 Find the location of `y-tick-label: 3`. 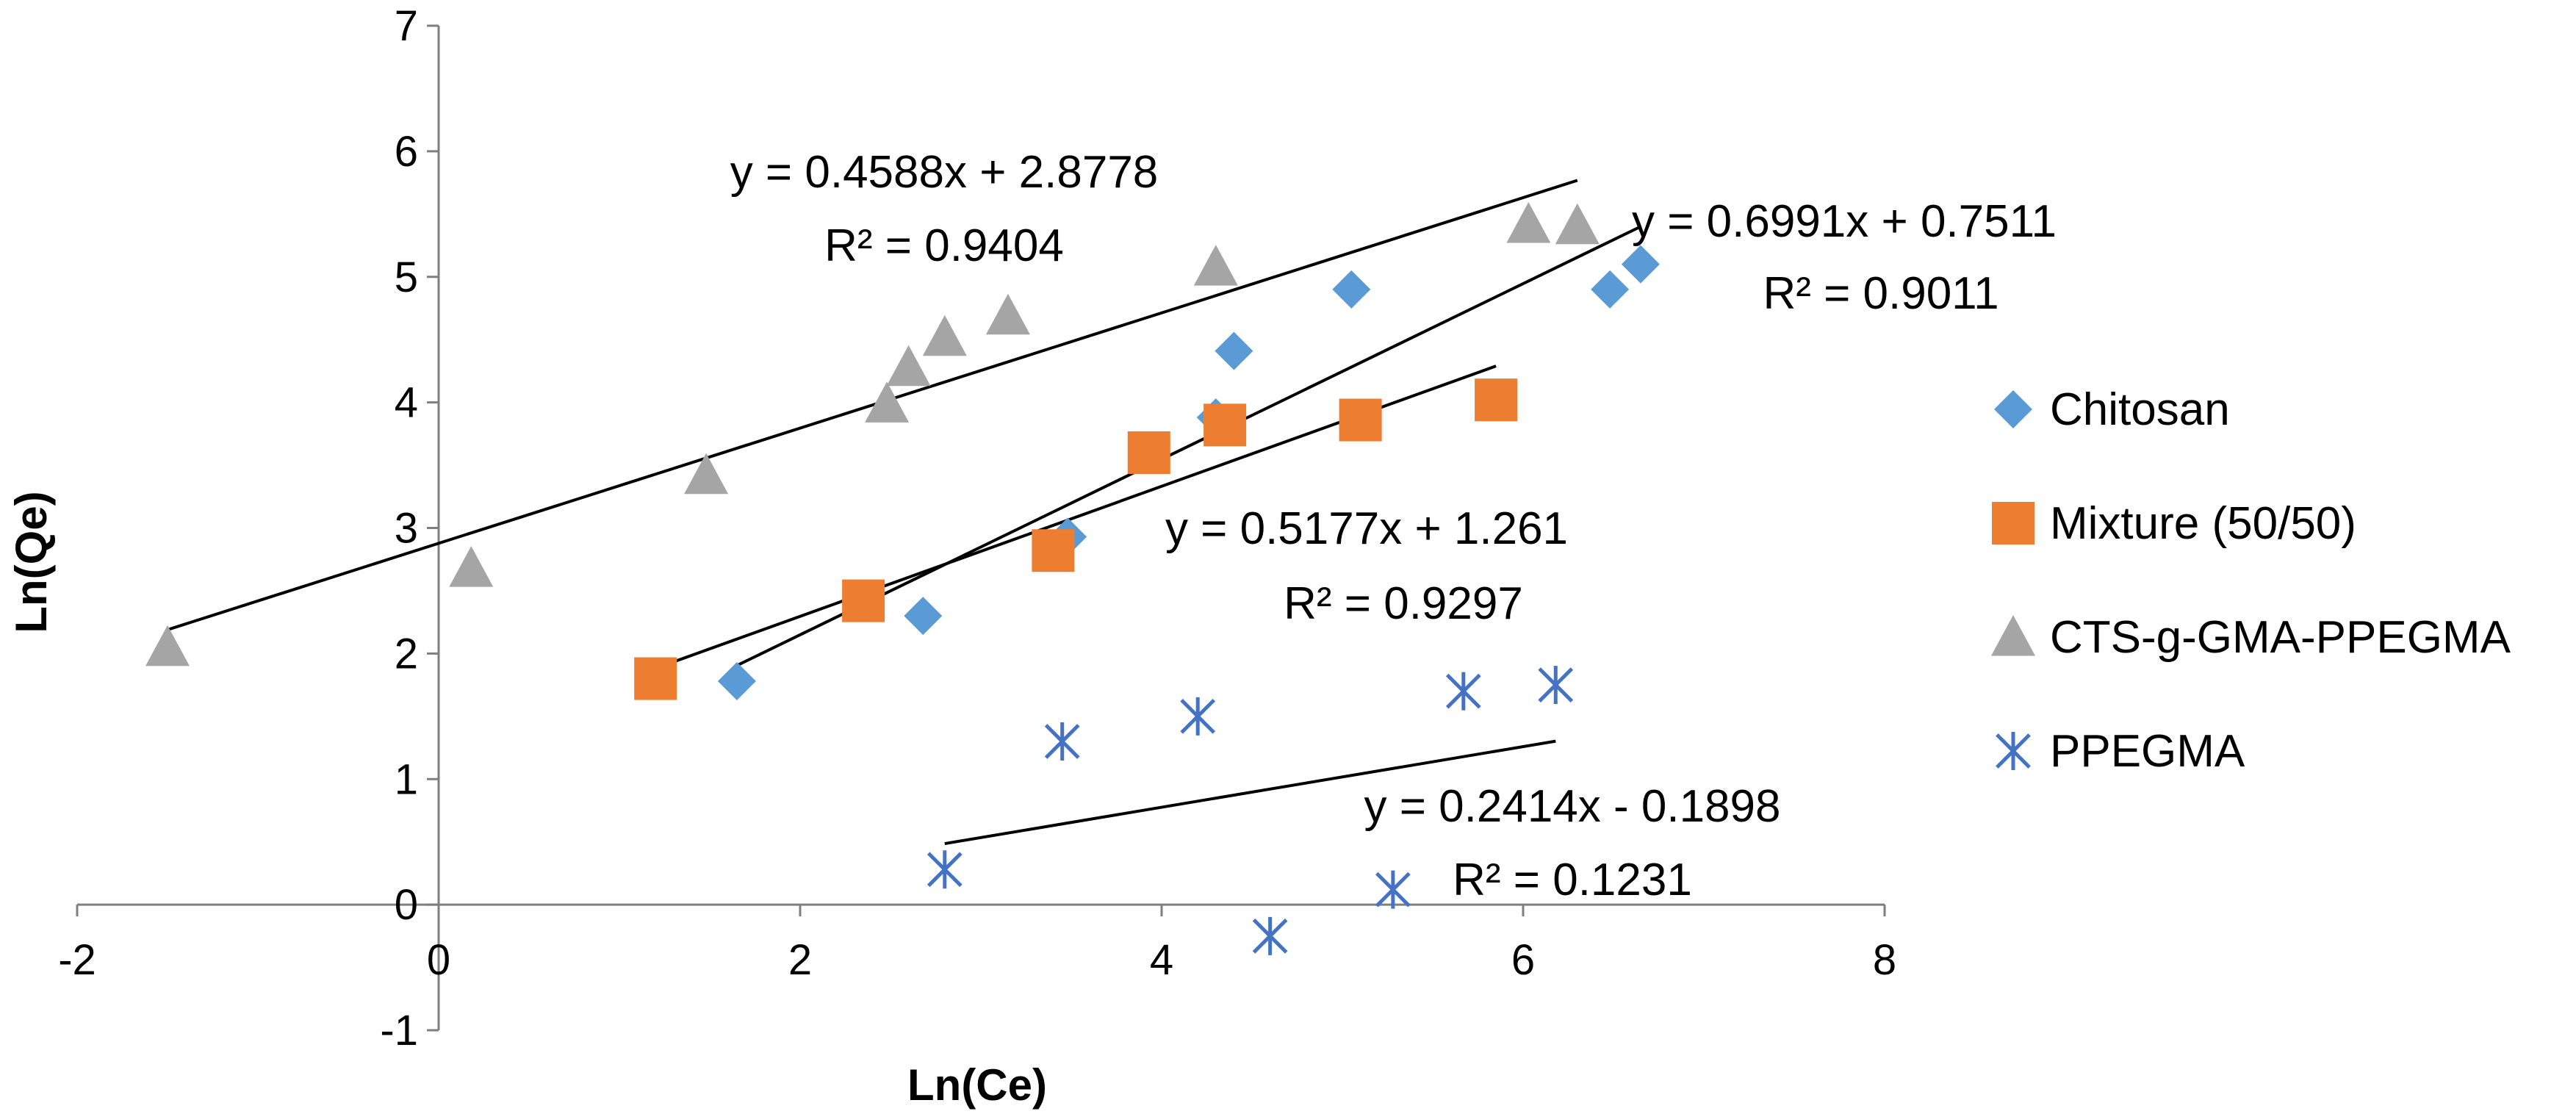

y-tick-label: 3 is located at coordinates (406, 529).